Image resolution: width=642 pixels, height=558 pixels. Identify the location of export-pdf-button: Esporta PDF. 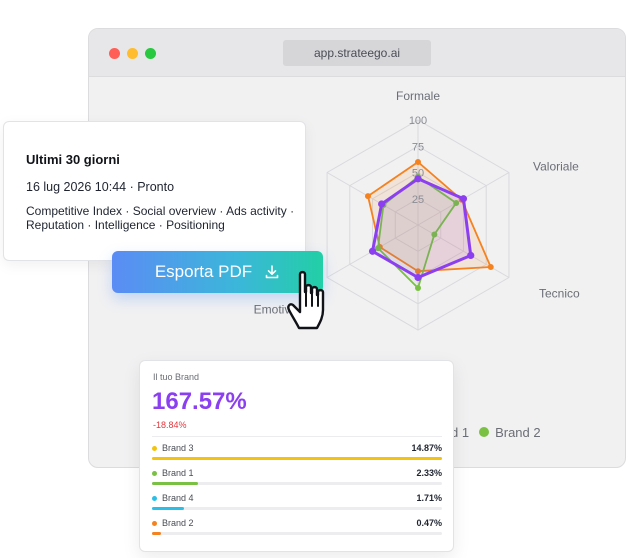
(217, 272).